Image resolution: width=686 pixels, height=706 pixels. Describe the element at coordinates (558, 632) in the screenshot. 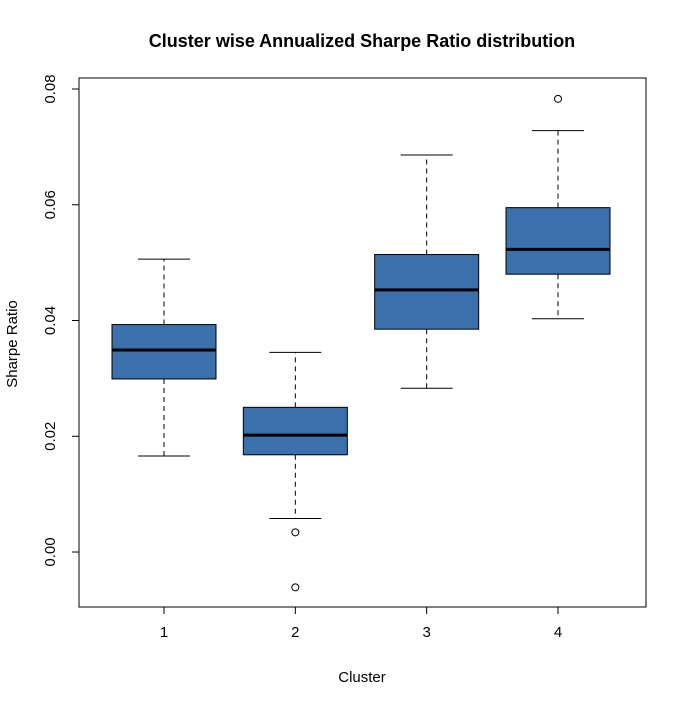

I see `x-tick-label: 4` at that location.